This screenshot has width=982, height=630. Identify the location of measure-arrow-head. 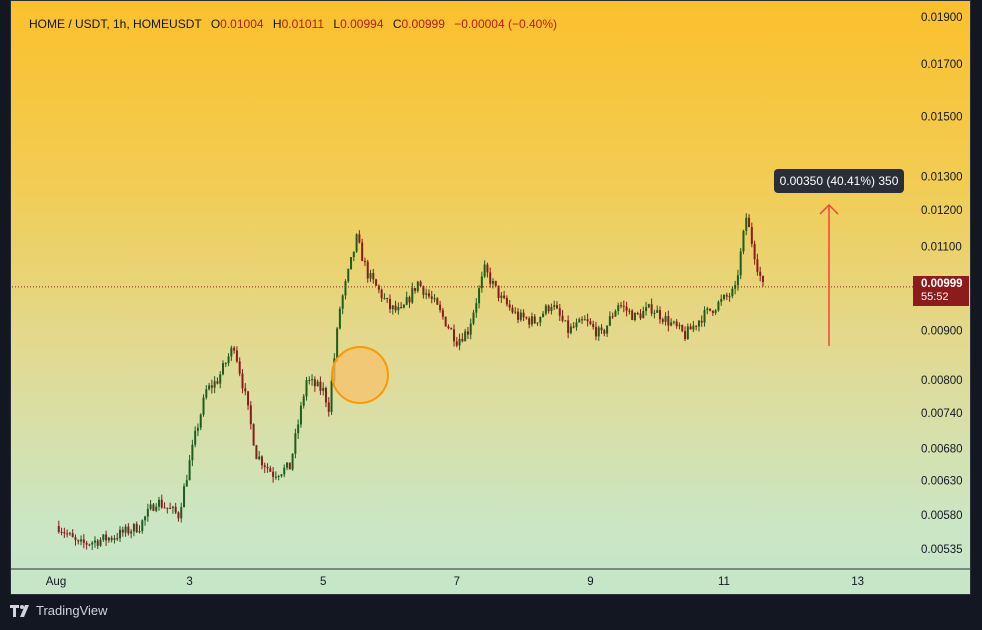
(829, 209).